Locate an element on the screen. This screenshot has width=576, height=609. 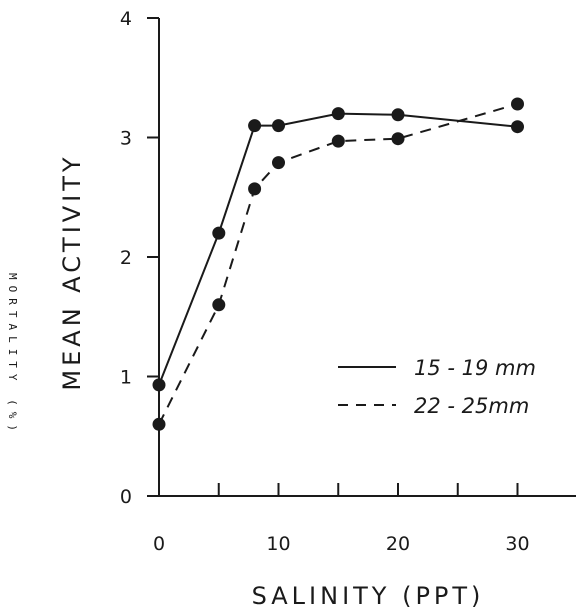
y-ticks: 0 1 2 3 4 is located at coordinates (139, 258).